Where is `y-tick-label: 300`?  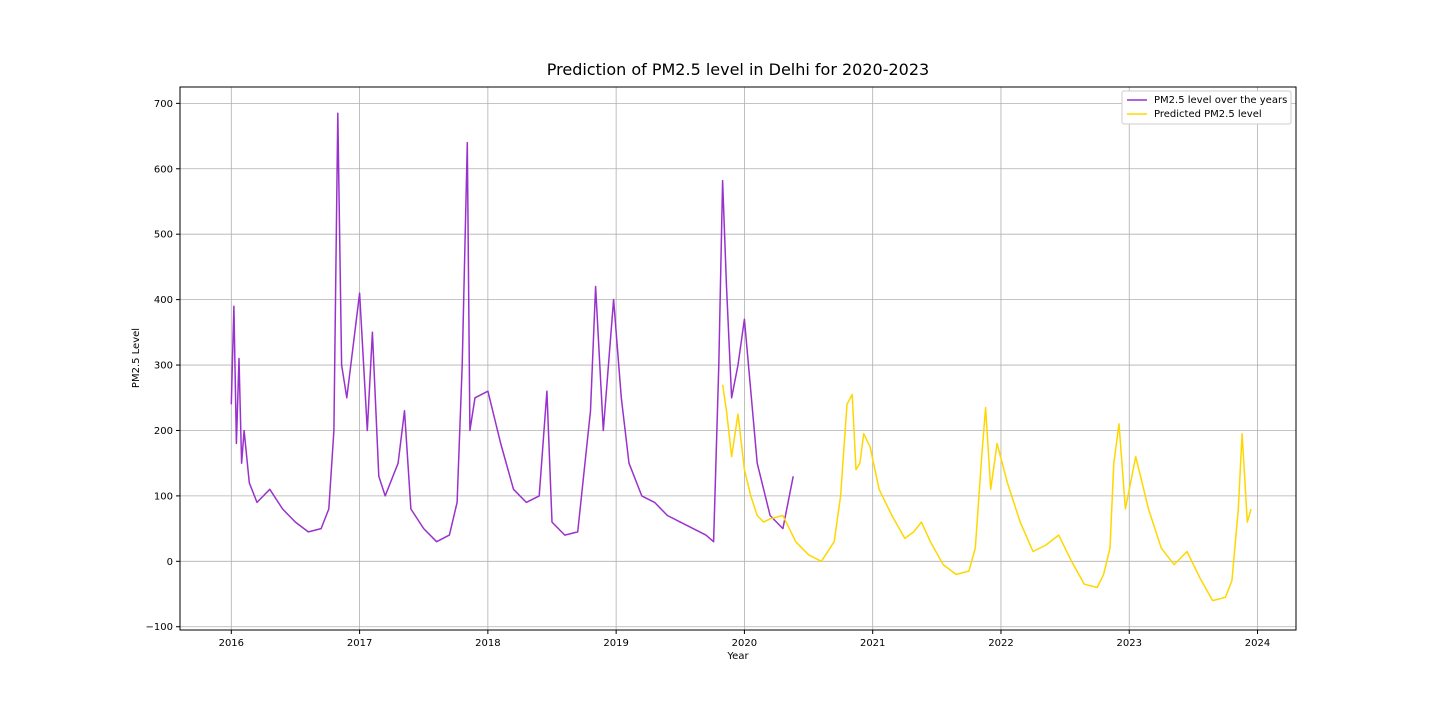 y-tick-label: 300 is located at coordinates (163, 366).